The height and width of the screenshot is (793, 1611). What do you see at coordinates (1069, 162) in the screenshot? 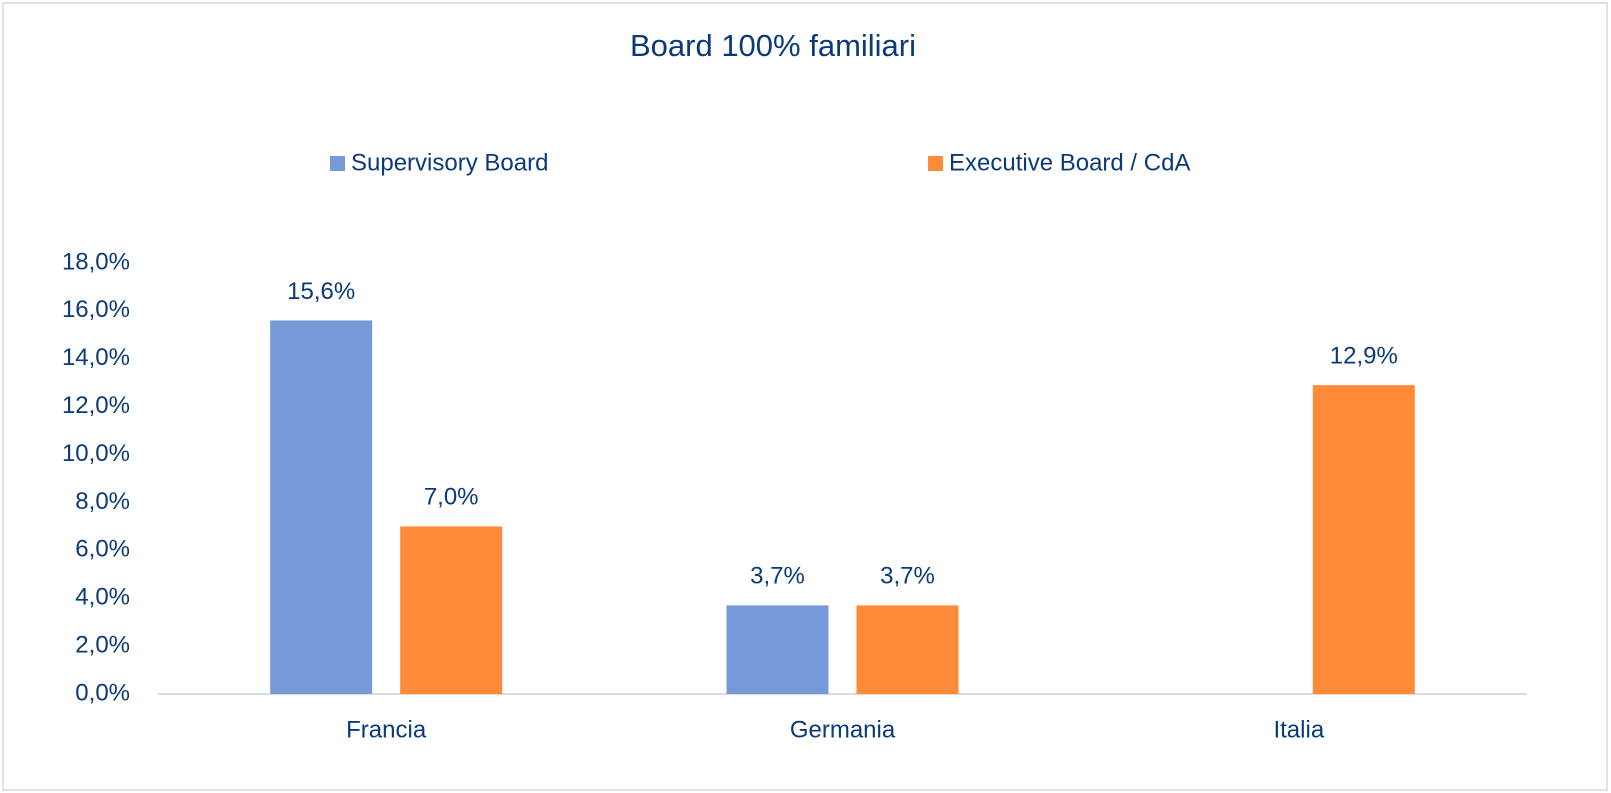
I see `legend-label: Executive Board / CdA` at bounding box center [1069, 162].